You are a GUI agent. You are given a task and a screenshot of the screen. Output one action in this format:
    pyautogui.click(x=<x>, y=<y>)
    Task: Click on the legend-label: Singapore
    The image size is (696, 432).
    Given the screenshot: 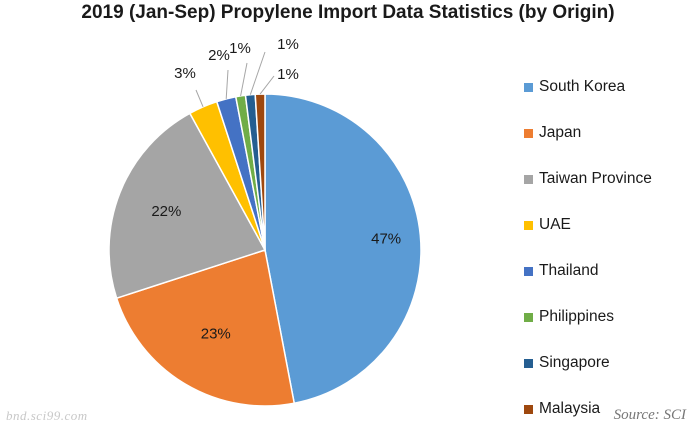 What is the action you would take?
    pyautogui.click(x=574, y=362)
    